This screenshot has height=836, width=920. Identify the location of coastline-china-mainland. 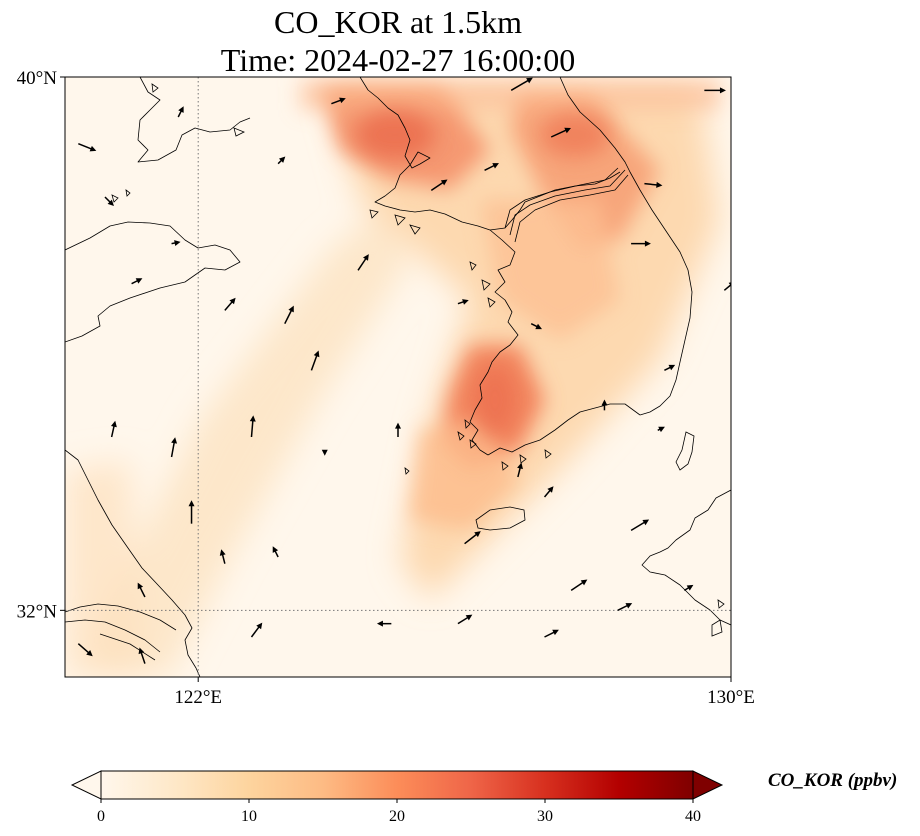
(153, 282).